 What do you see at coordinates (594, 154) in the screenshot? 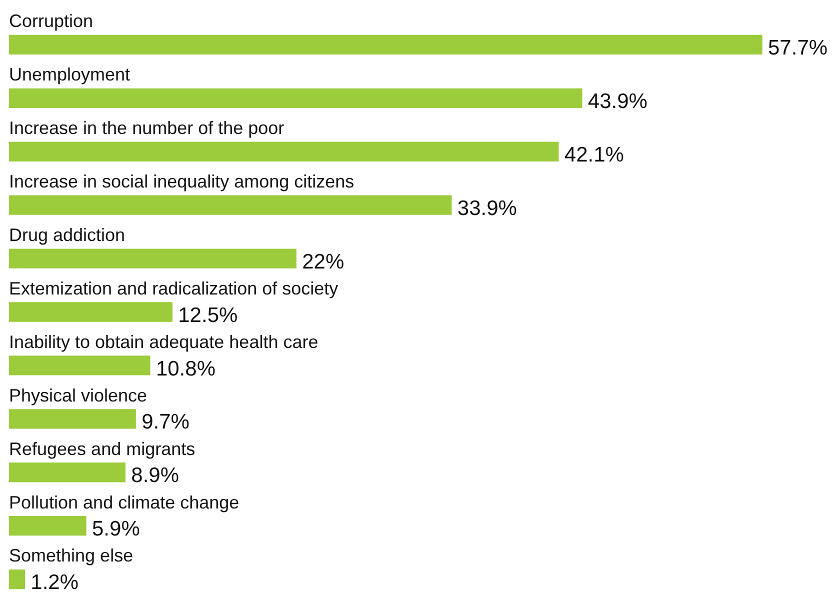
I see `data-label: 42.1%` at bounding box center [594, 154].